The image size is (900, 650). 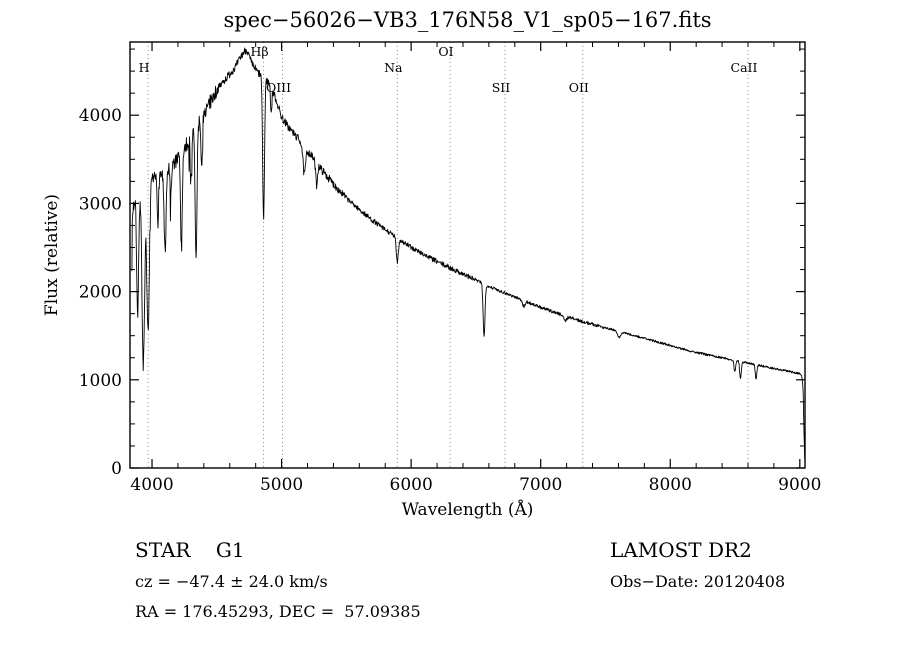 What do you see at coordinates (698, 581) in the screenshot?
I see `obs-date-label: Obs−Date: 20120408` at bounding box center [698, 581].